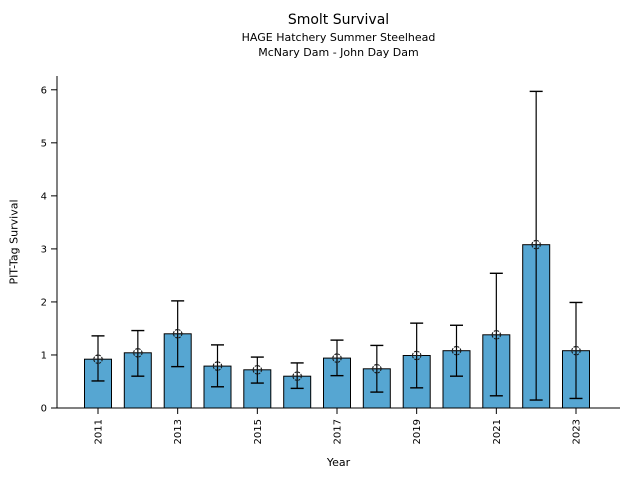 This screenshot has height=480, width=640. I want to click on x-tick-label: 2017, so click(338, 431).